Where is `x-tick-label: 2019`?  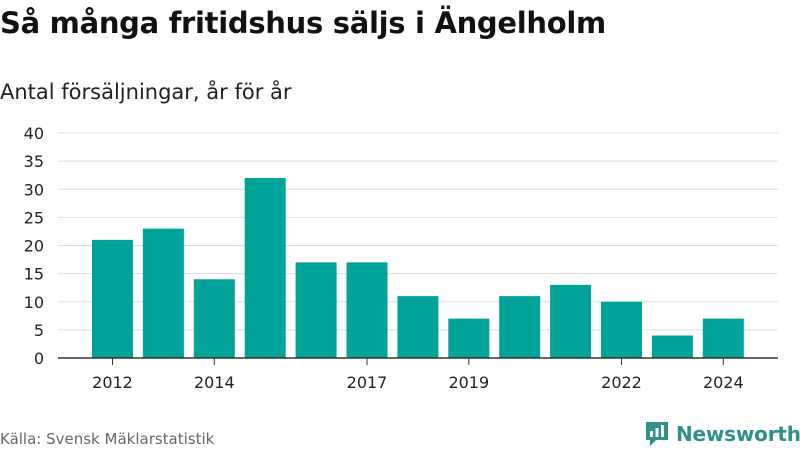 x-tick-label: 2019 is located at coordinates (468, 382).